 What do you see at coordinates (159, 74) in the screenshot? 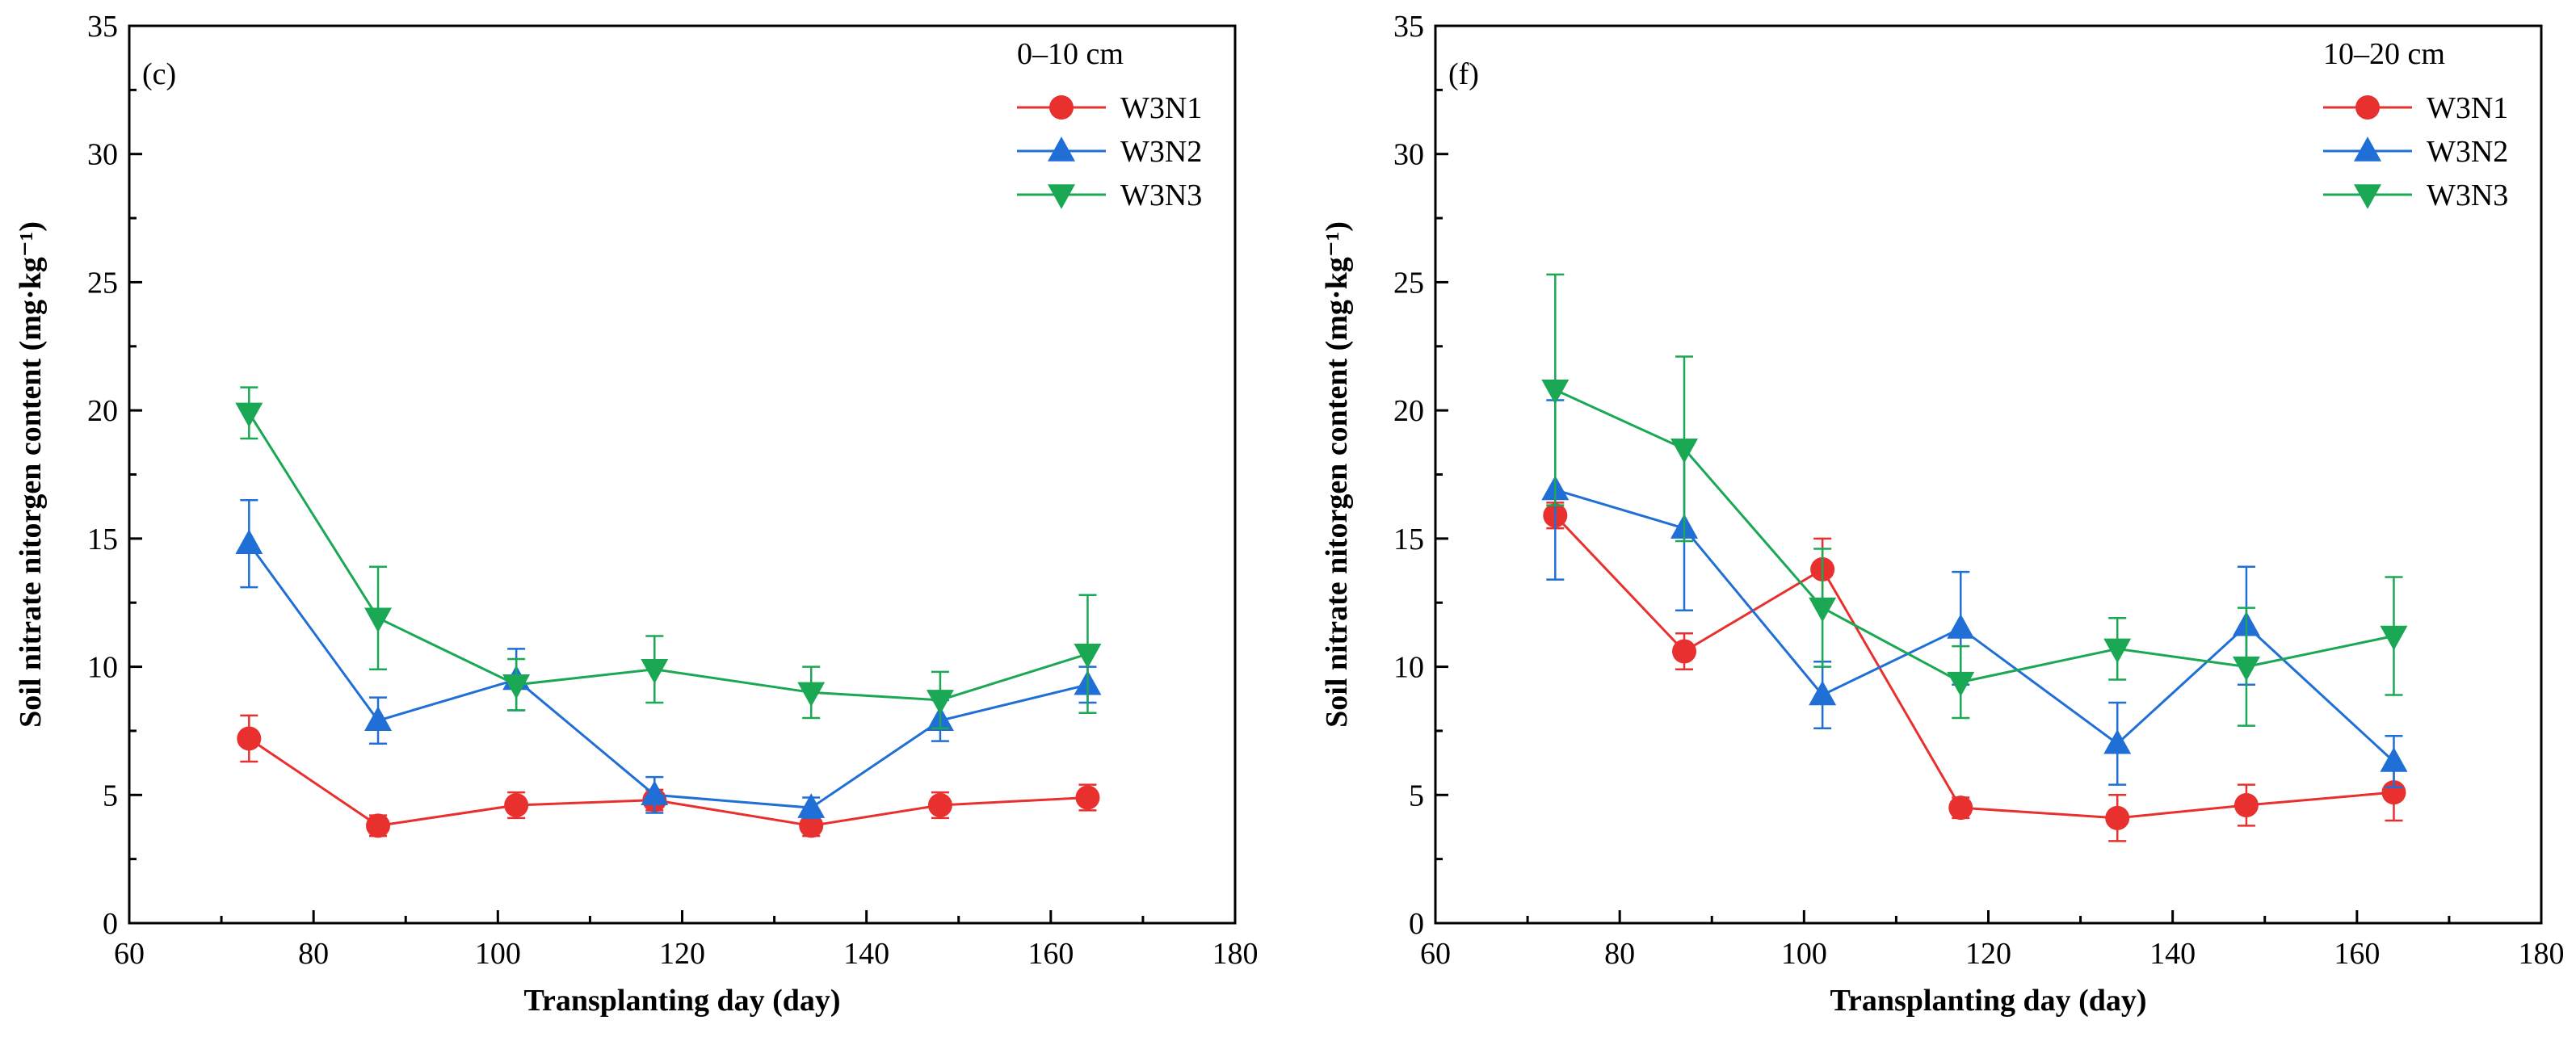
I see `panel-label: (c)` at bounding box center [159, 74].